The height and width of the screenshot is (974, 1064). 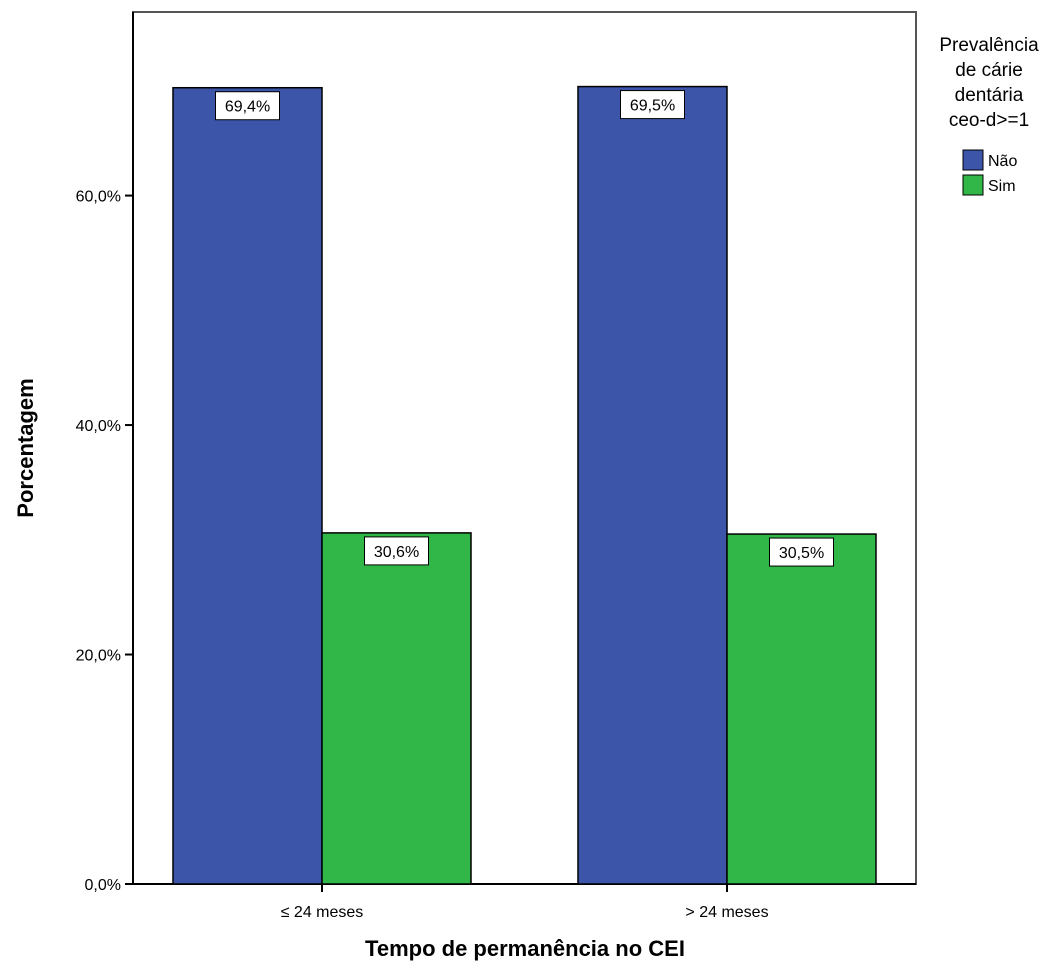 I want to click on y-axis-ticks: 0,0% 20,0% 40,0% 60,0%, so click(x=104, y=541).